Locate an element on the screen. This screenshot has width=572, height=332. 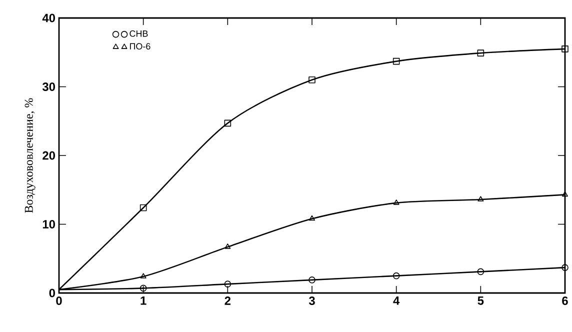
y-tick-label: 10 is located at coordinates (48, 224).